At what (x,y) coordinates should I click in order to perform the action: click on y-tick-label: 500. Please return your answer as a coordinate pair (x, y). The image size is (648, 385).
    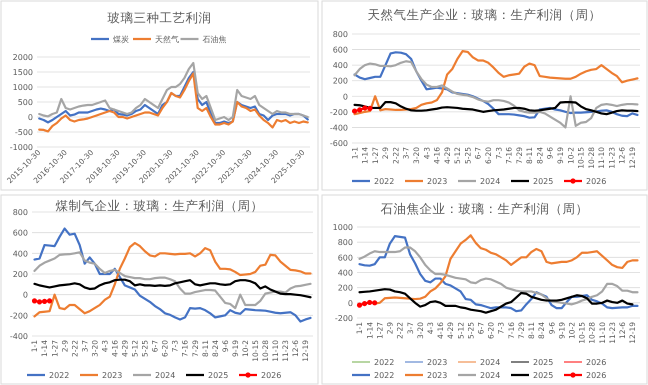
    Looking at the image, I should click on (25, 102).